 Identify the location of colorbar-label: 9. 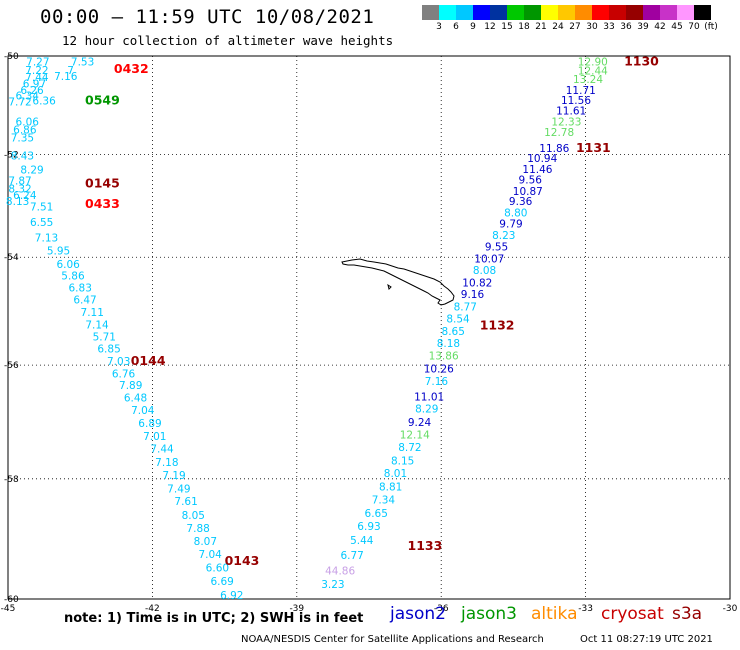
(473, 27).